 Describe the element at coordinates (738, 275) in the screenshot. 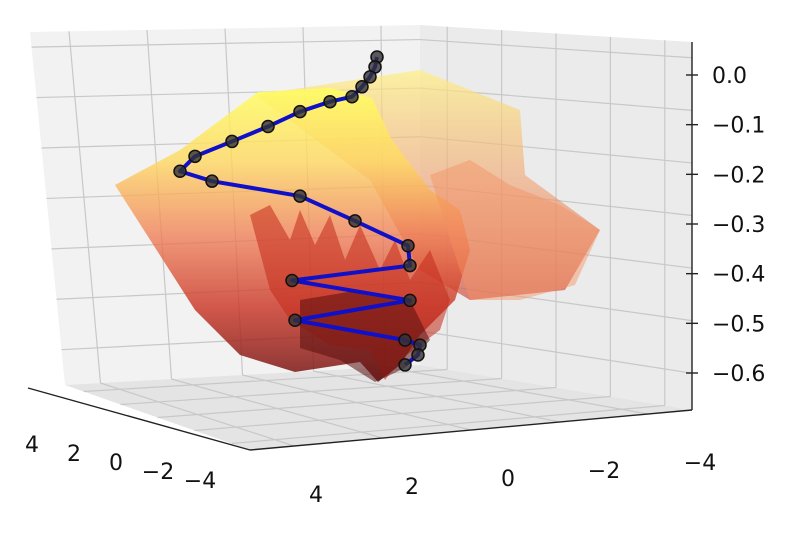

I see `z-tick-label: −0.4` at that location.